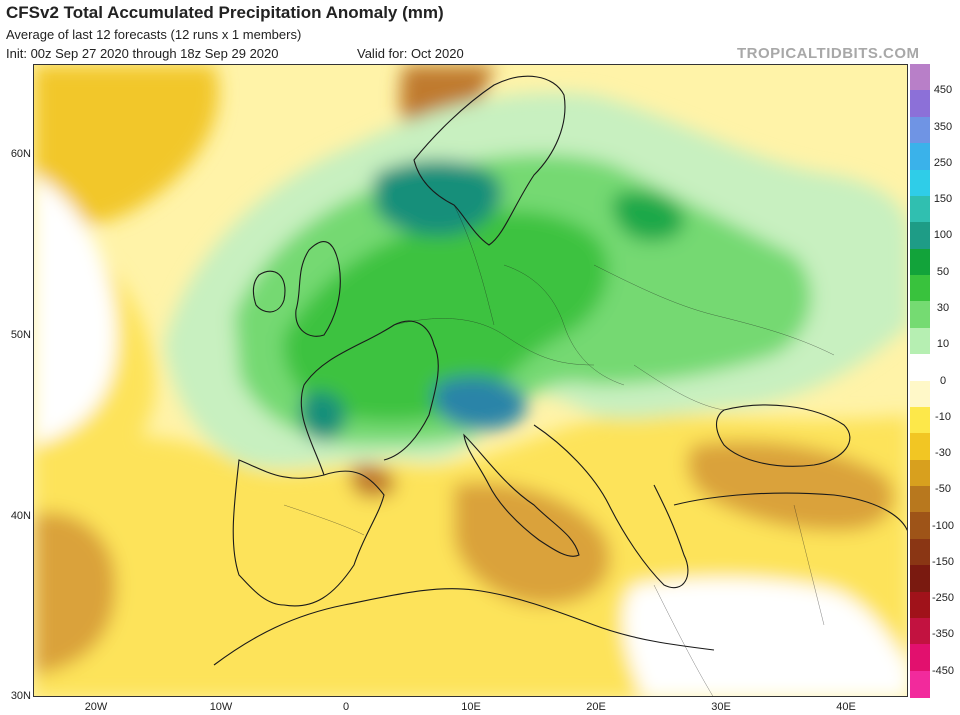 The width and height of the screenshot is (960, 715). I want to click on neutral-zone-atlantic, so click(75, 310).